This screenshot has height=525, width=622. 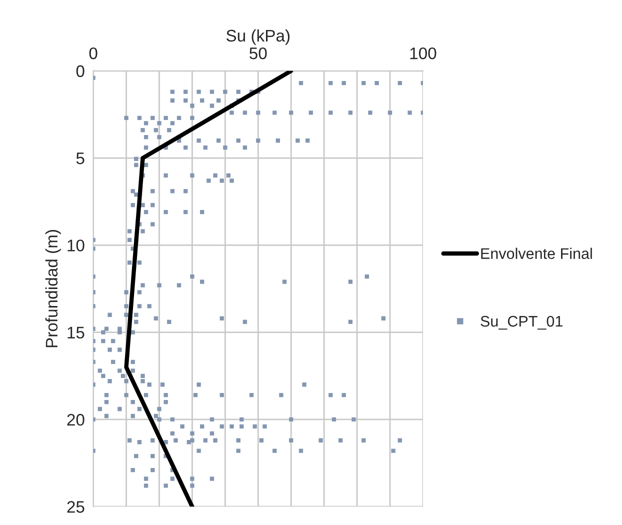 What do you see at coordinates (75, 420) in the screenshot?
I see `y-tick-label: 20` at bounding box center [75, 420].